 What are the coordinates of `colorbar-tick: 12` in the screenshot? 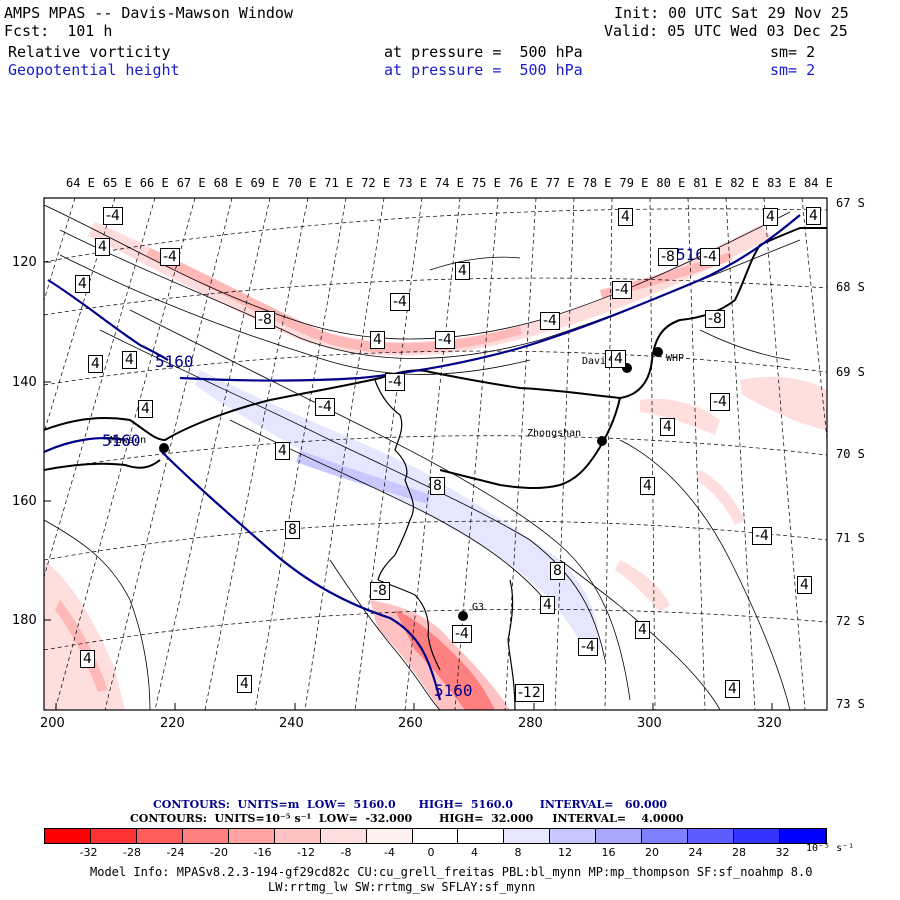 It's located at (565, 852).